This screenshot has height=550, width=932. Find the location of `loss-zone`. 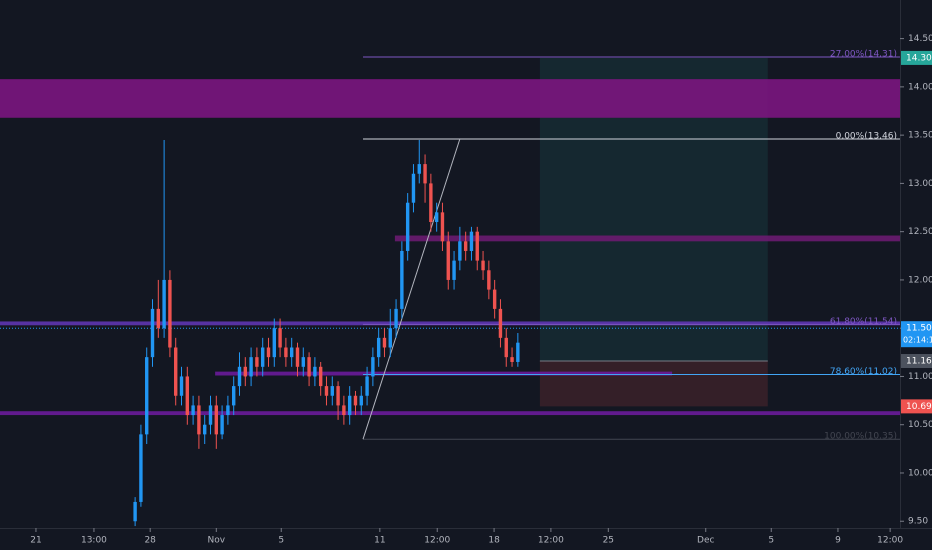

loss-zone is located at coordinates (653, 384).